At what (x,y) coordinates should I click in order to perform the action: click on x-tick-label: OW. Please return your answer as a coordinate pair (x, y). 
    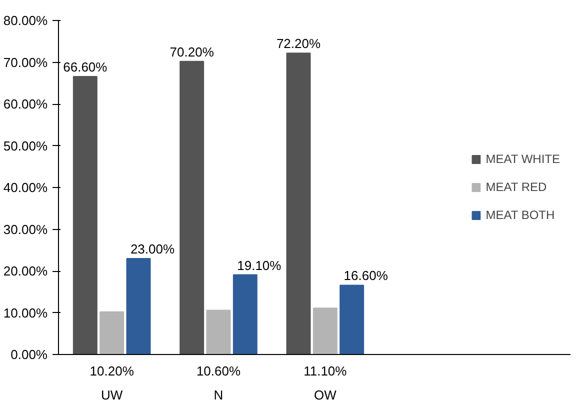
    Looking at the image, I should click on (326, 395).